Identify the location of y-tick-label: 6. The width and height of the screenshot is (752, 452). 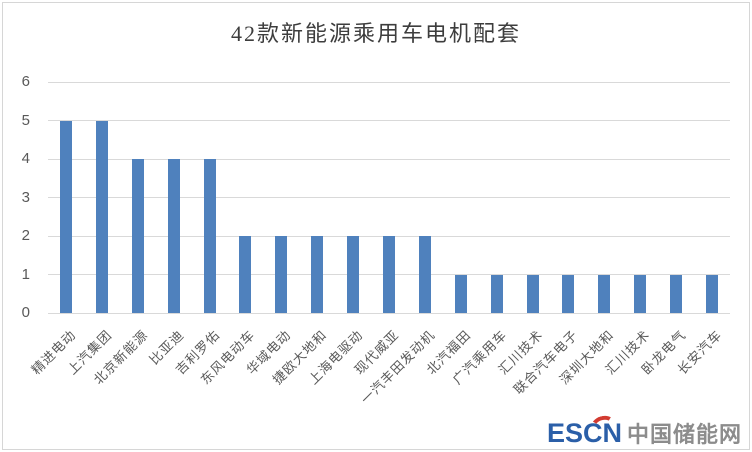
(25, 81).